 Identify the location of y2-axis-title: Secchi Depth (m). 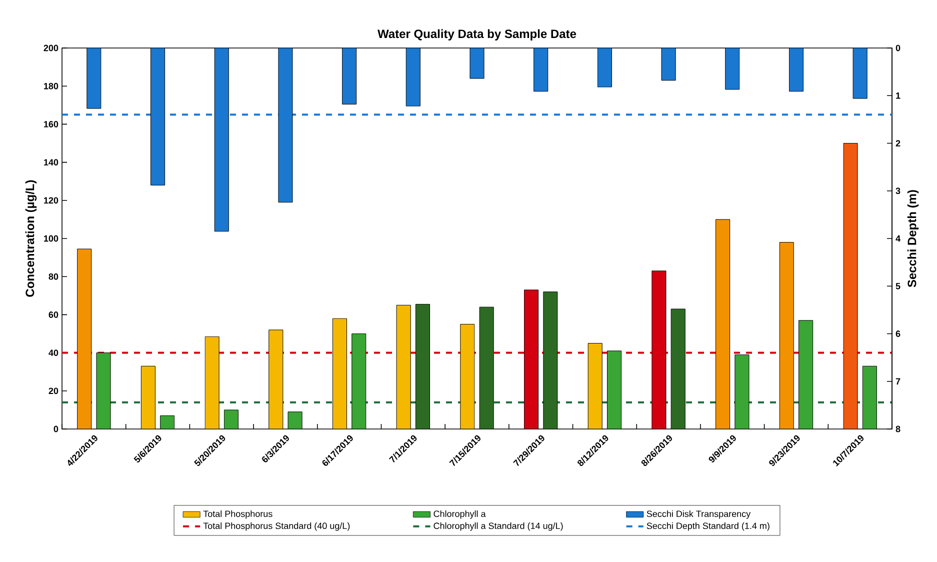
(913, 239).